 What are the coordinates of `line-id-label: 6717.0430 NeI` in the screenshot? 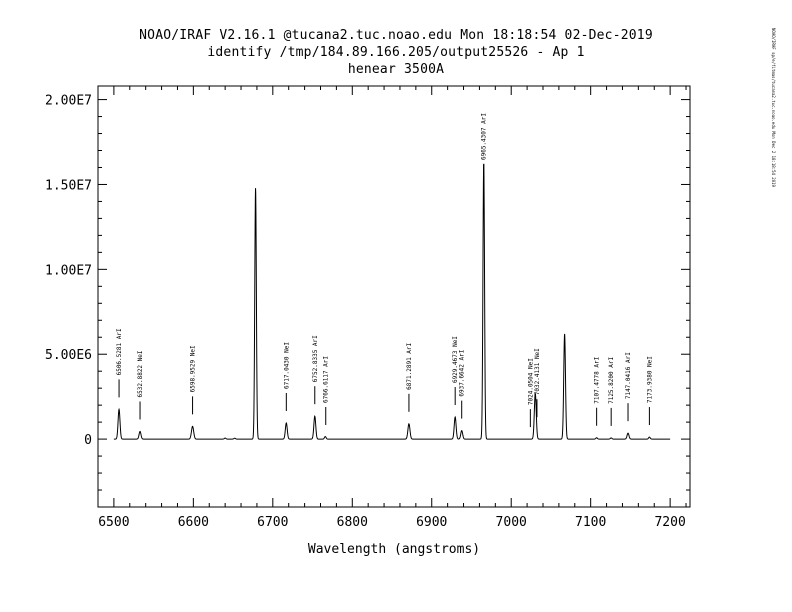 It's located at (286, 365).